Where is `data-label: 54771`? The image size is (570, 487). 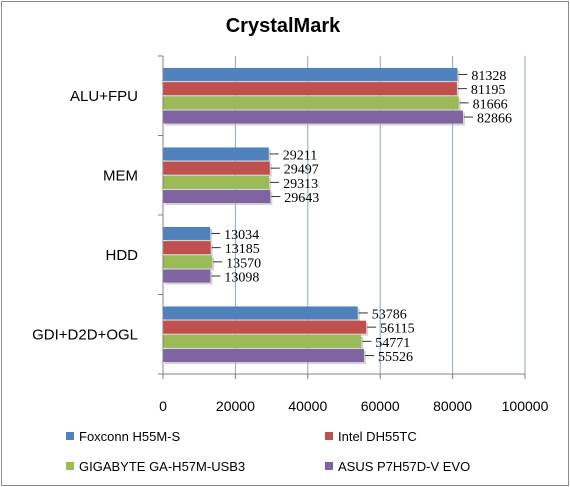 data-label: 54771 is located at coordinates (392, 343).